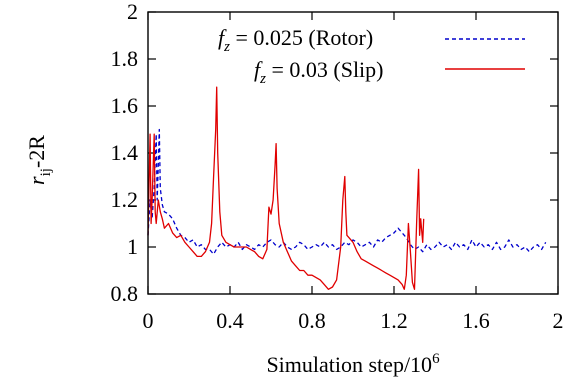 Image resolution: width=569 pixels, height=387 pixels. I want to click on x-tick-label: 1.6, so click(476, 320).